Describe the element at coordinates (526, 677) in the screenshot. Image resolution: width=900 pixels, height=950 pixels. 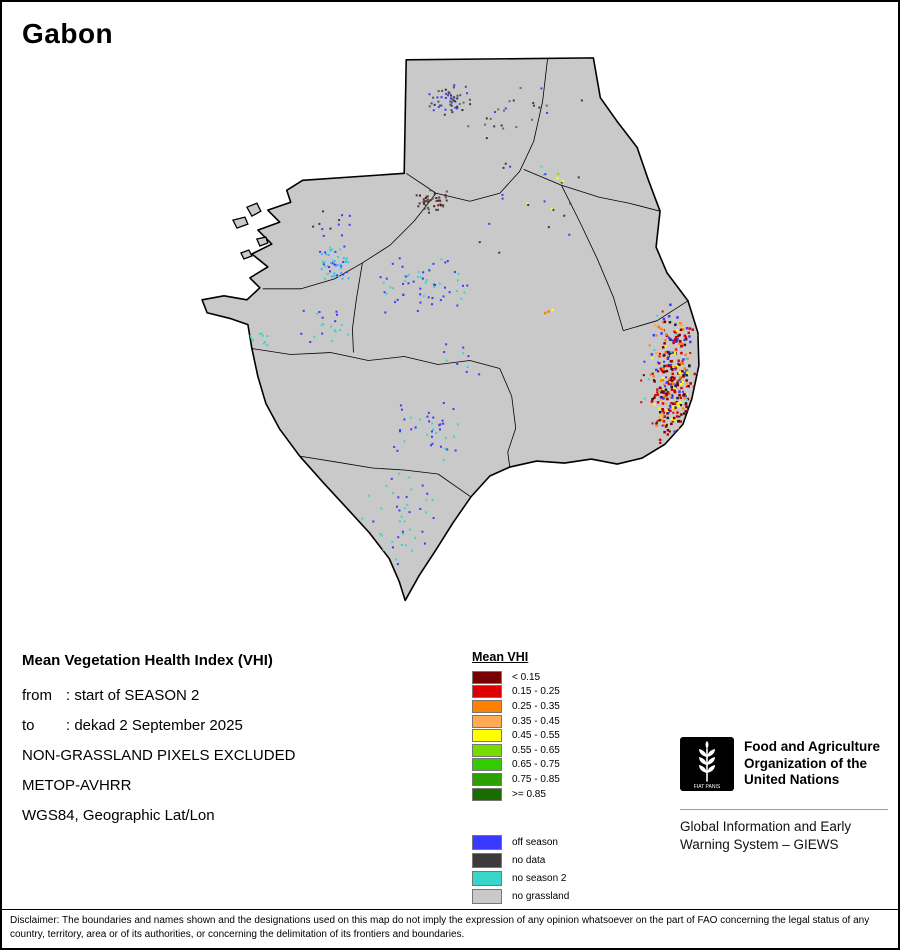
I see `legend-label: < 0.15` at that location.